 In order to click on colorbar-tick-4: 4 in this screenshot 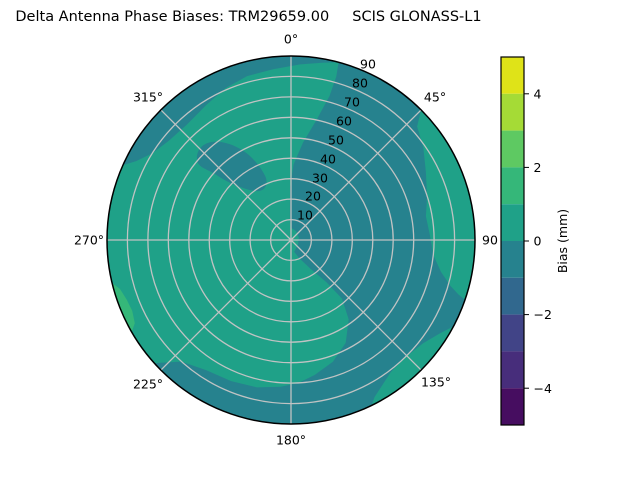, I will do `click(538, 93)`.